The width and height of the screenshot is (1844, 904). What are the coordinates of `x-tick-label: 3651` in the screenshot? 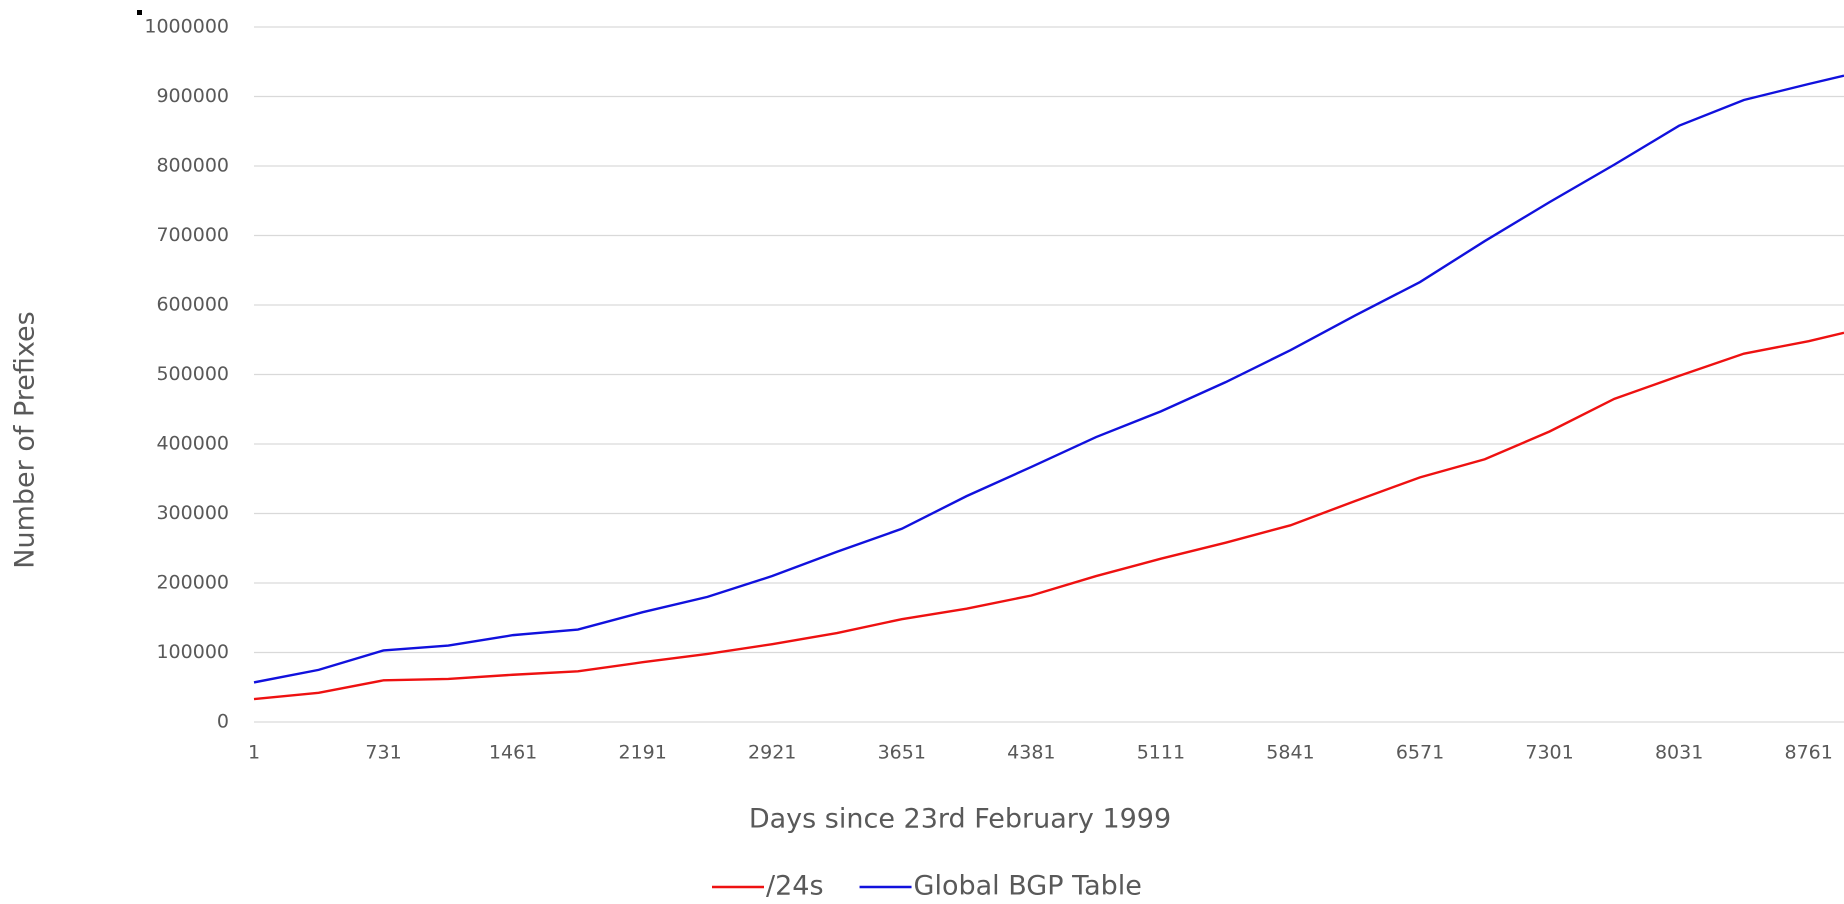 It's located at (902, 753).